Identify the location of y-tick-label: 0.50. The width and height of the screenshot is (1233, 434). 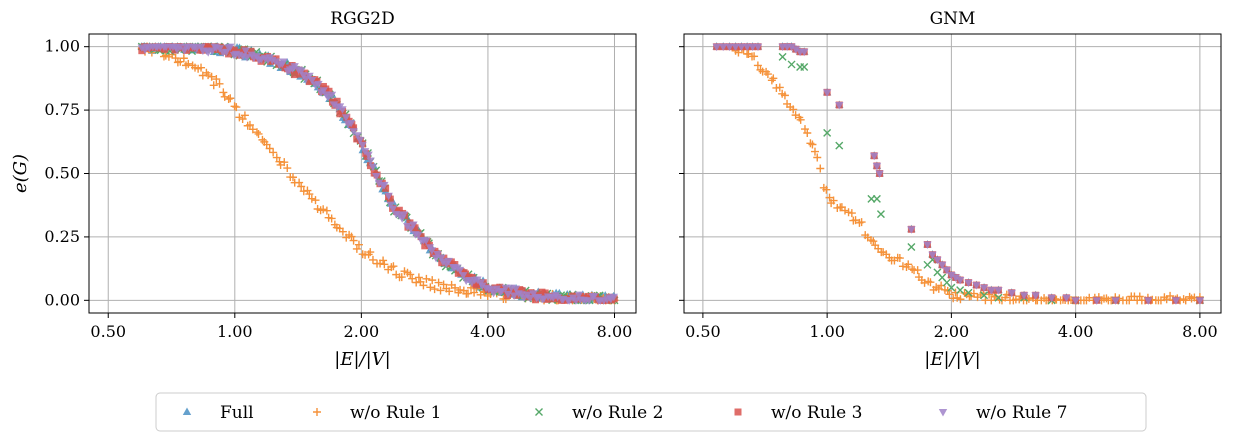
(62, 173).